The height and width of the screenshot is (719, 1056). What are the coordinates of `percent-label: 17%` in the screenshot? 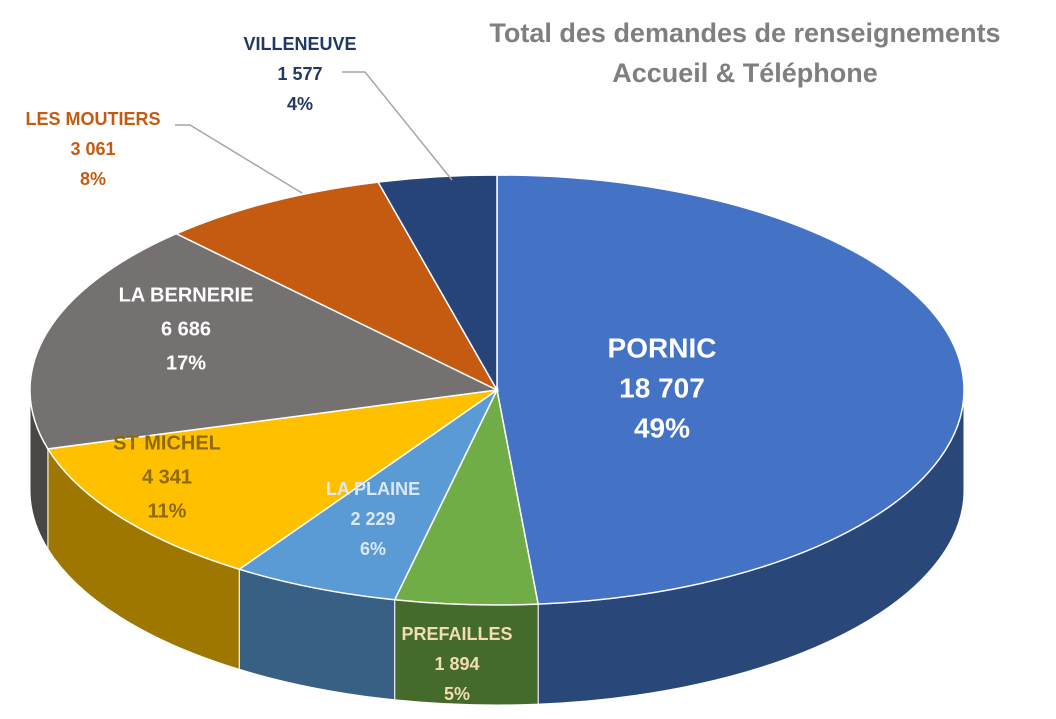 It's located at (186, 363).